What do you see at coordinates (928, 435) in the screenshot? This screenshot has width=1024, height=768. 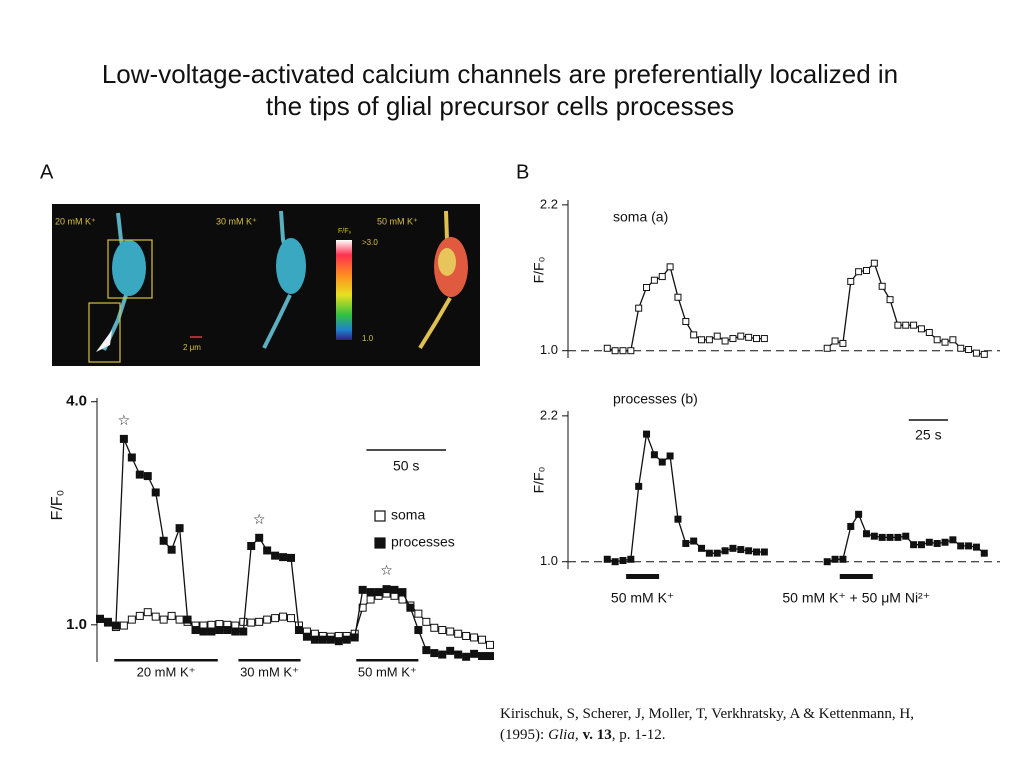 I see `scale-bar-label: 25 s` at bounding box center [928, 435].